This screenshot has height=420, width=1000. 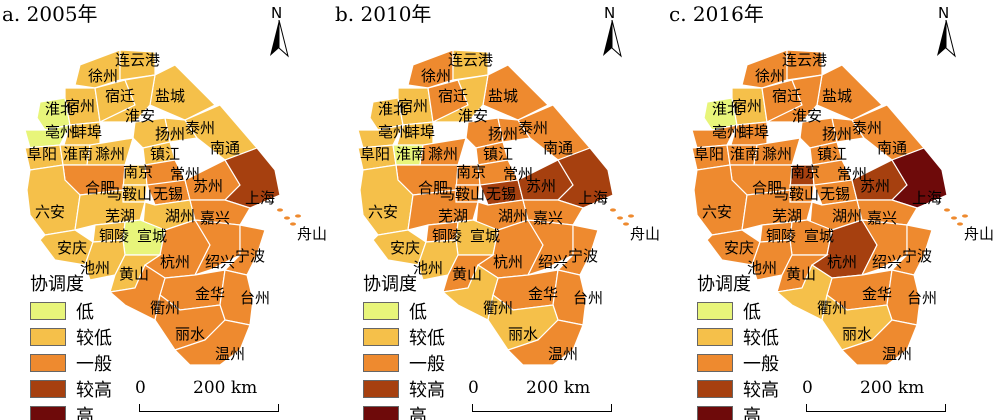 What do you see at coordinates (140, 388) in the screenshot?
I see `scale-zero: 0` at bounding box center [140, 388].